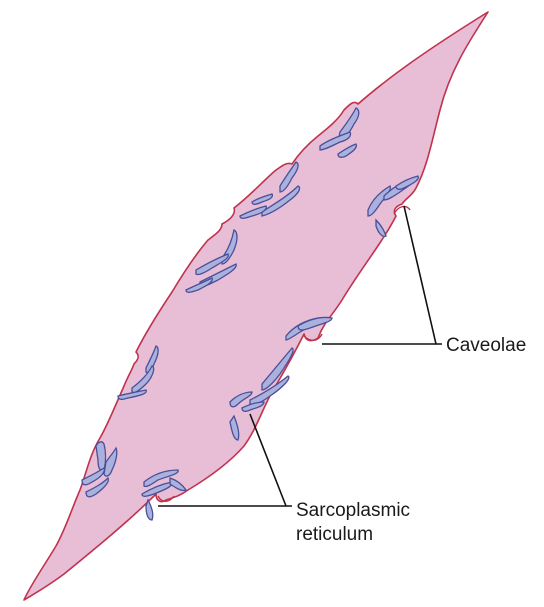  What do you see at coordinates (247, 416) in the screenshot?
I see `sr-cluster-lower-center` at bounding box center [247, 416].